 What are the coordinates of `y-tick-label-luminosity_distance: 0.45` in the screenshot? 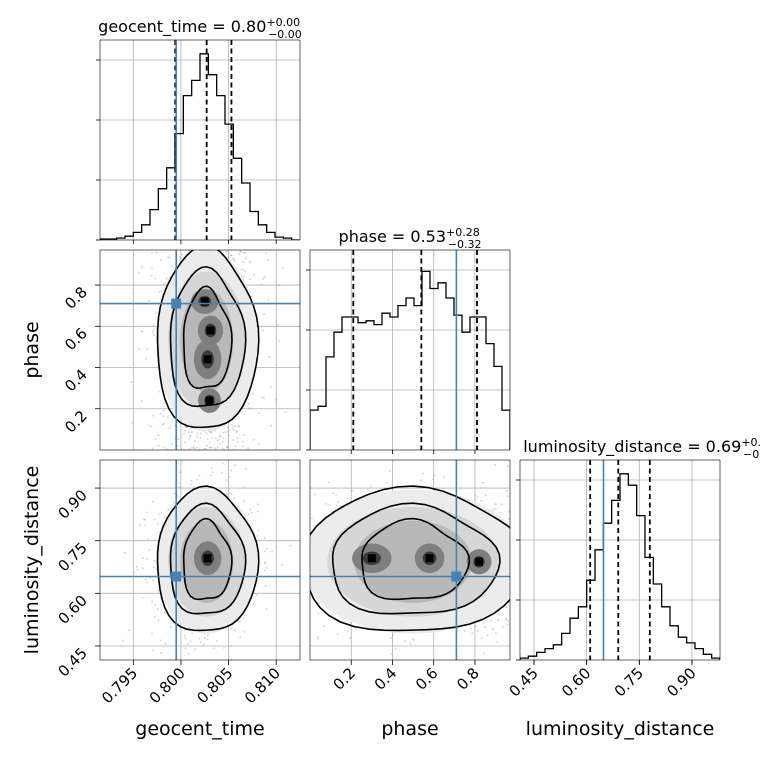 It's located at (72, 662).